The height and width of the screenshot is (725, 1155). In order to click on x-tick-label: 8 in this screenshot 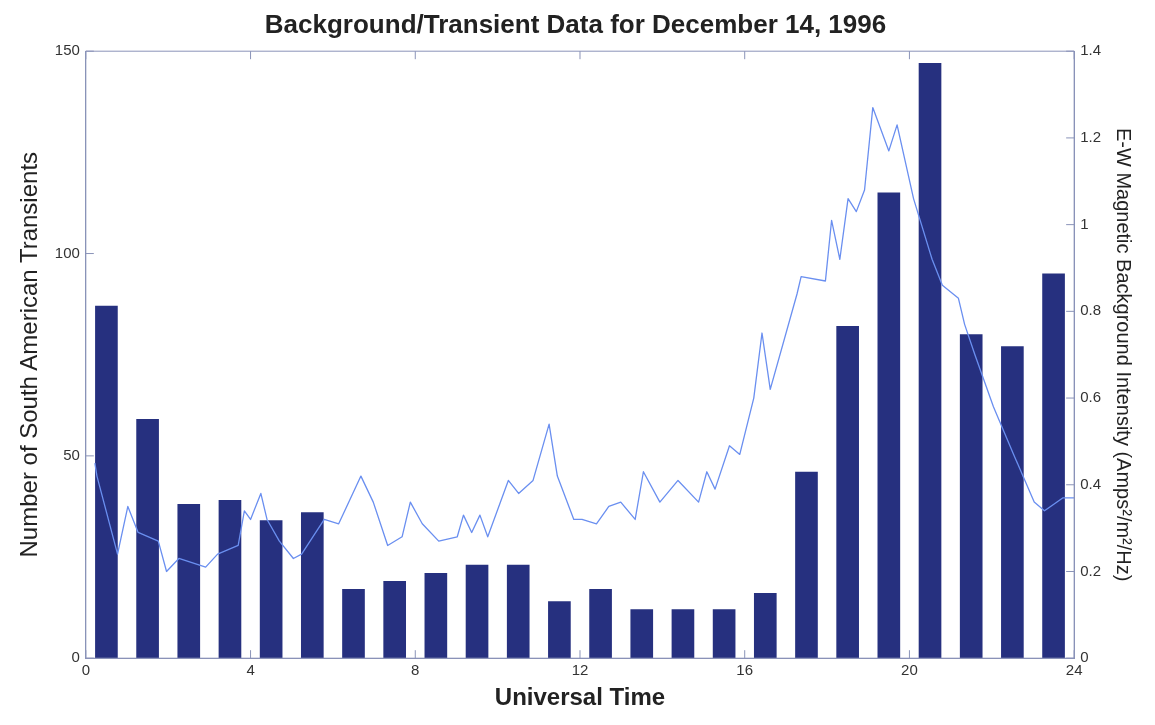, I will do `click(415, 670)`.